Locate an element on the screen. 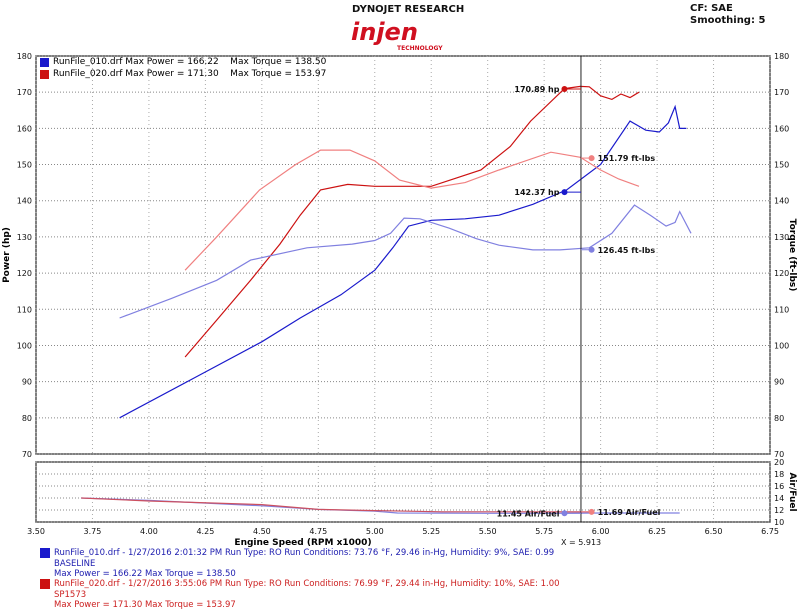  y2-tick-label: 80 is located at coordinates (779, 418).